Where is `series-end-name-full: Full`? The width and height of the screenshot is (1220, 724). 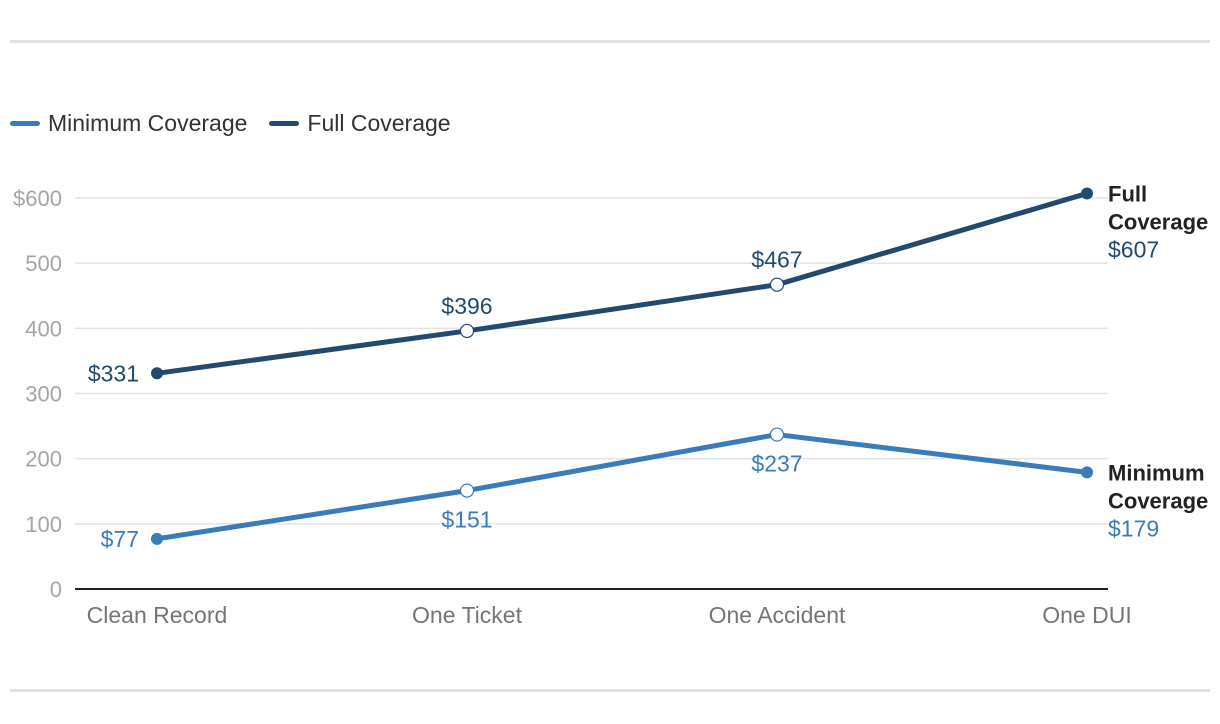 series-end-name-full: Full is located at coordinates (1127, 193).